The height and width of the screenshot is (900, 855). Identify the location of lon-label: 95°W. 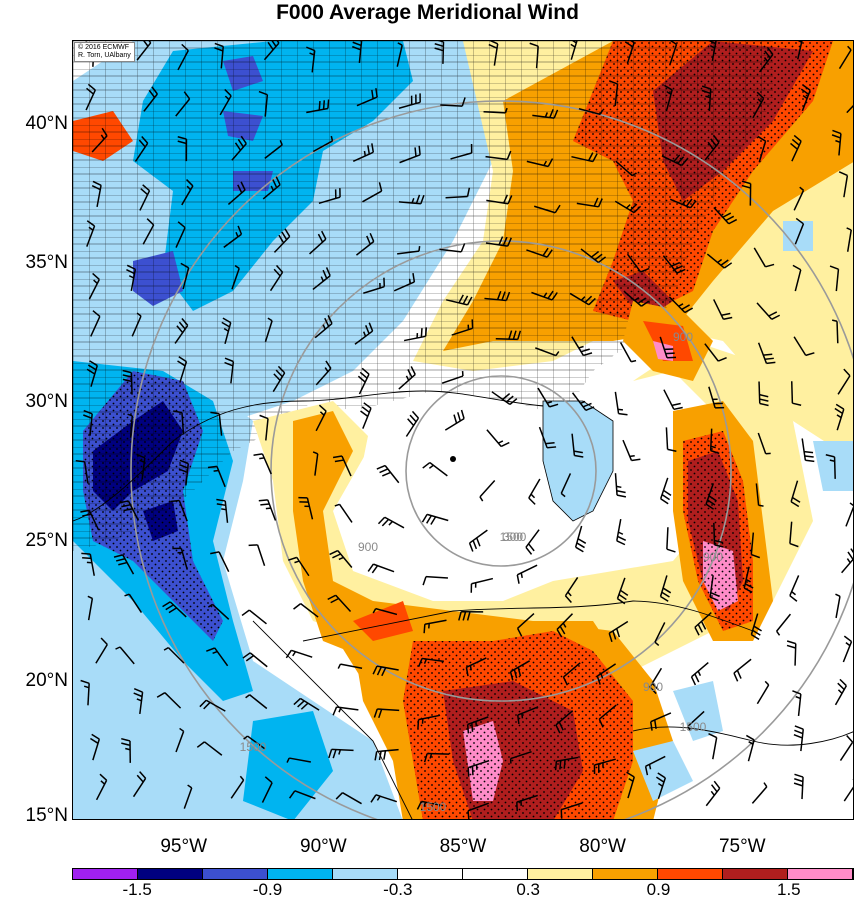
(184, 846).